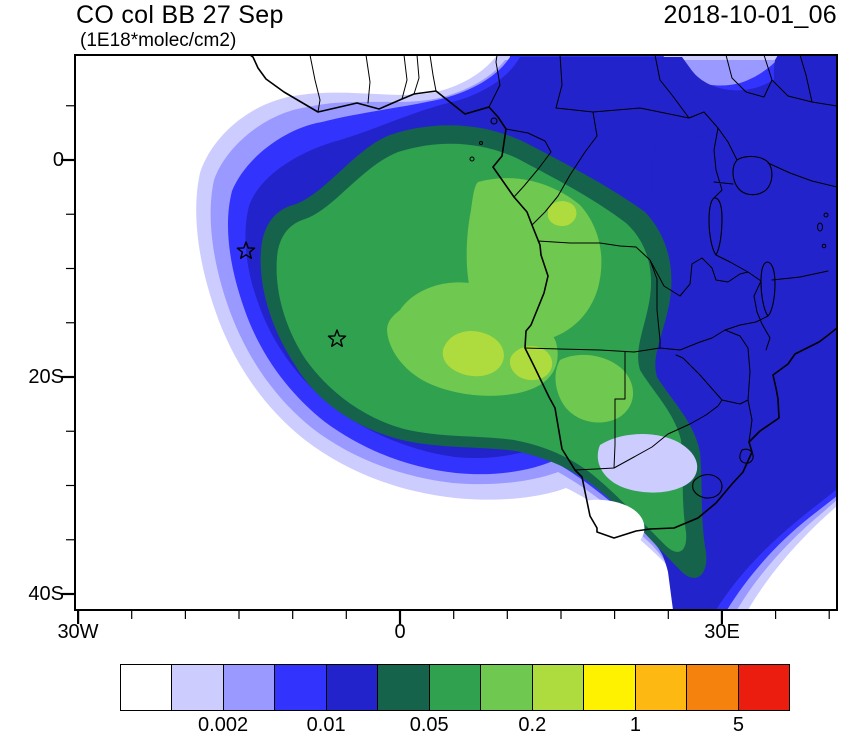  I want to click on x-axis-label-30e: 30E, so click(722, 632).